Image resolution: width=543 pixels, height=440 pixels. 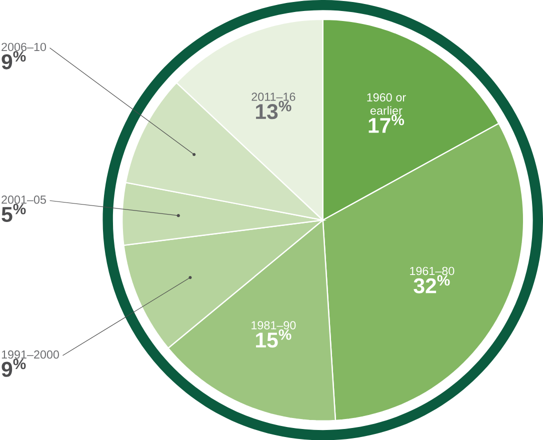 What do you see at coordinates (386, 104) in the screenshot?
I see `slice-label: 1960 or earlier` at bounding box center [386, 104].